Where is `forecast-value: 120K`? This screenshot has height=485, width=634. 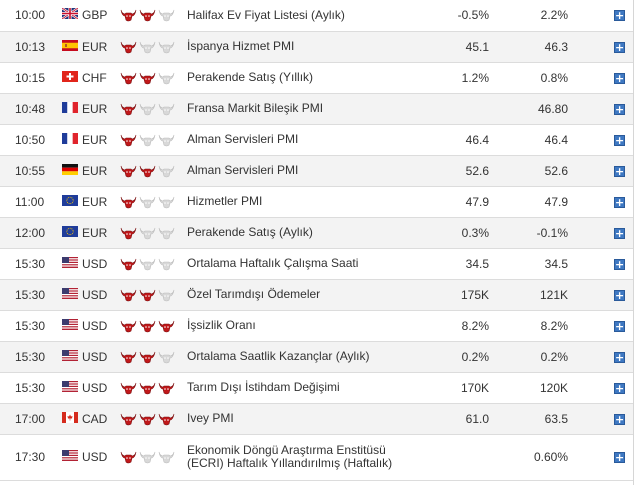
forecast-value: 120K is located at coordinates (530, 388).